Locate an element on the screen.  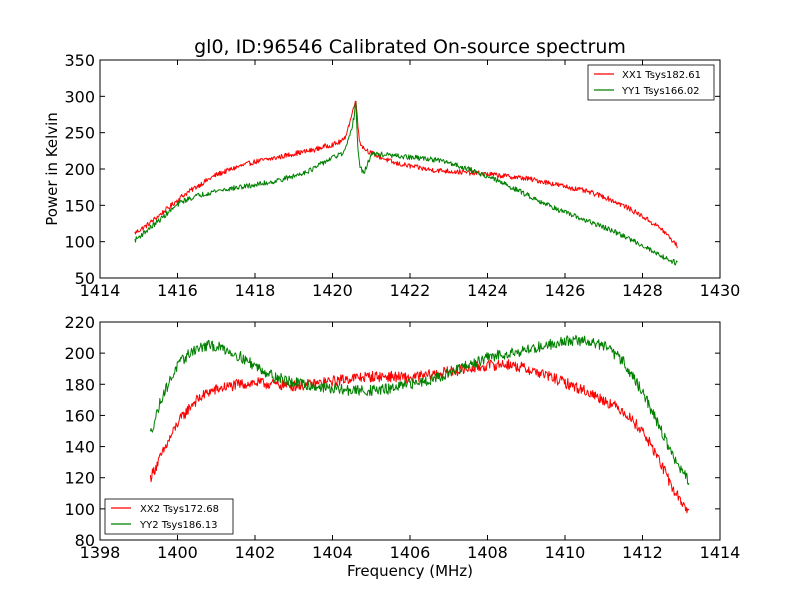
top-y-tick-label: 150 is located at coordinates (79, 205).